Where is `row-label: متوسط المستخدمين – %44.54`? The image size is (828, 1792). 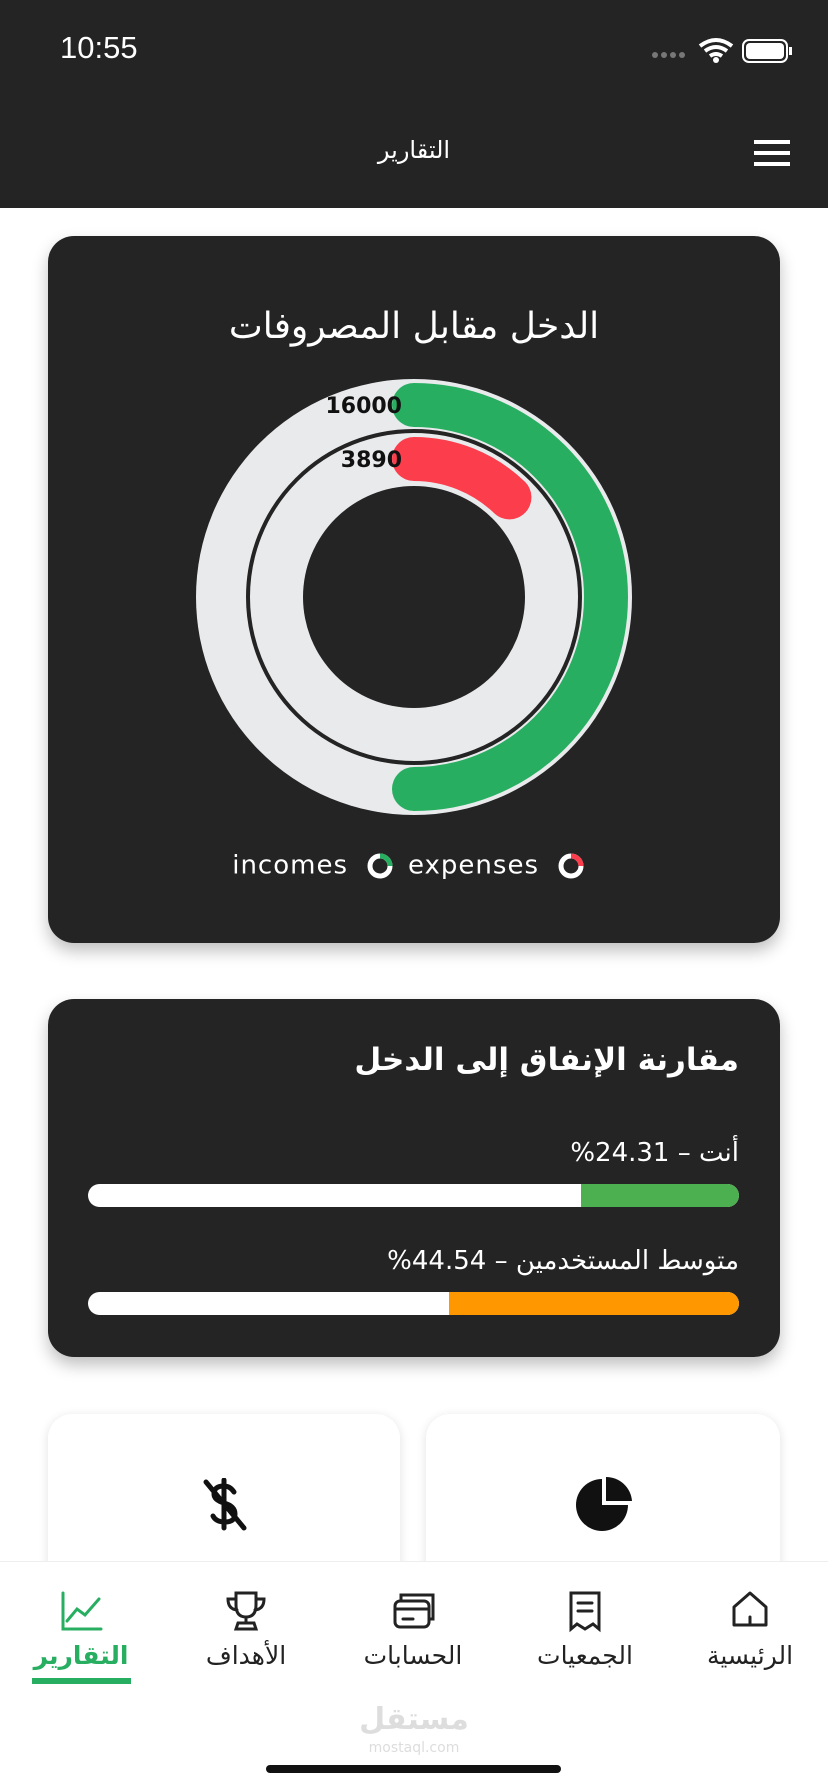 row-label: متوسط المستخدمين – %44.54 is located at coordinates (563, 1261).